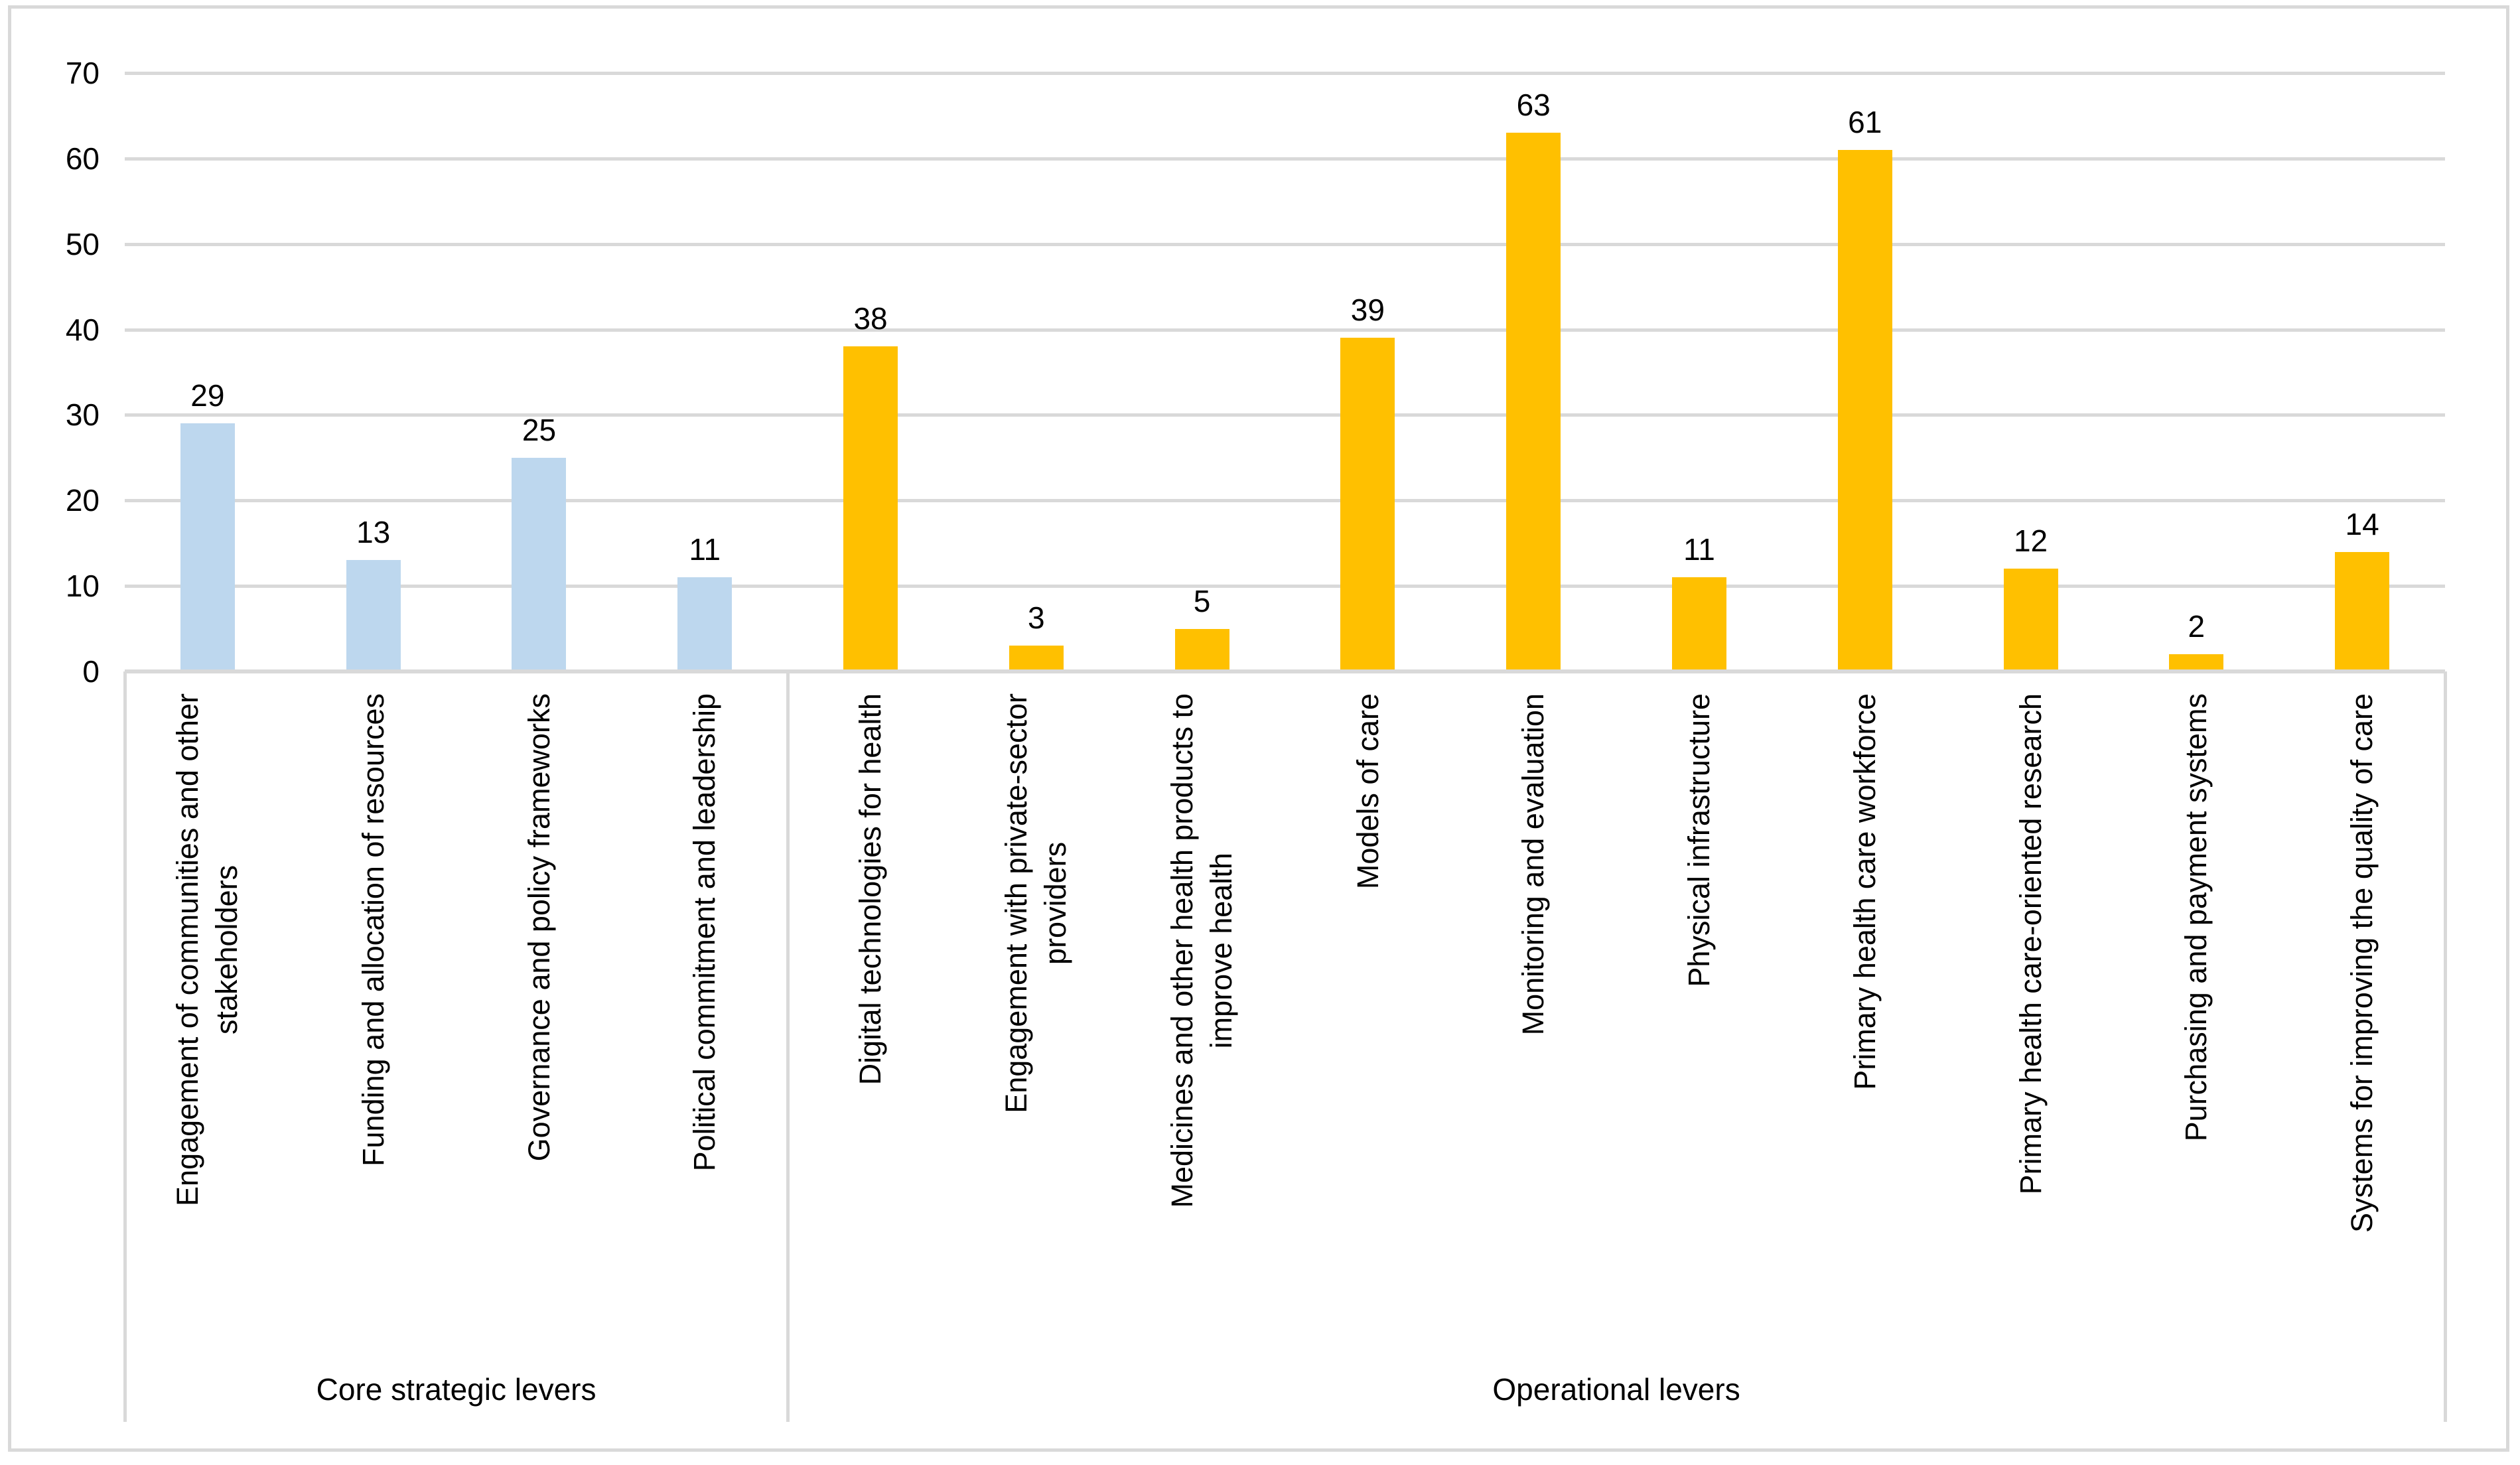 This screenshot has width=2520, height=1465. What do you see at coordinates (1698, 840) in the screenshot?
I see `category-label-text: Physical infrastructure` at bounding box center [1698, 840].